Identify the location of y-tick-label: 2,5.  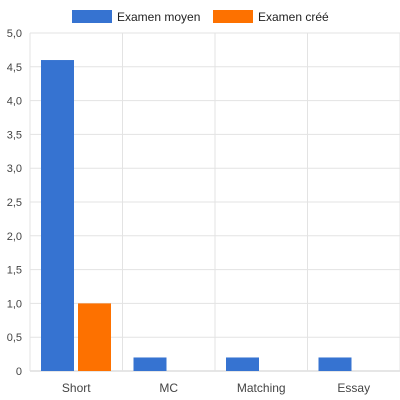
(14, 203).